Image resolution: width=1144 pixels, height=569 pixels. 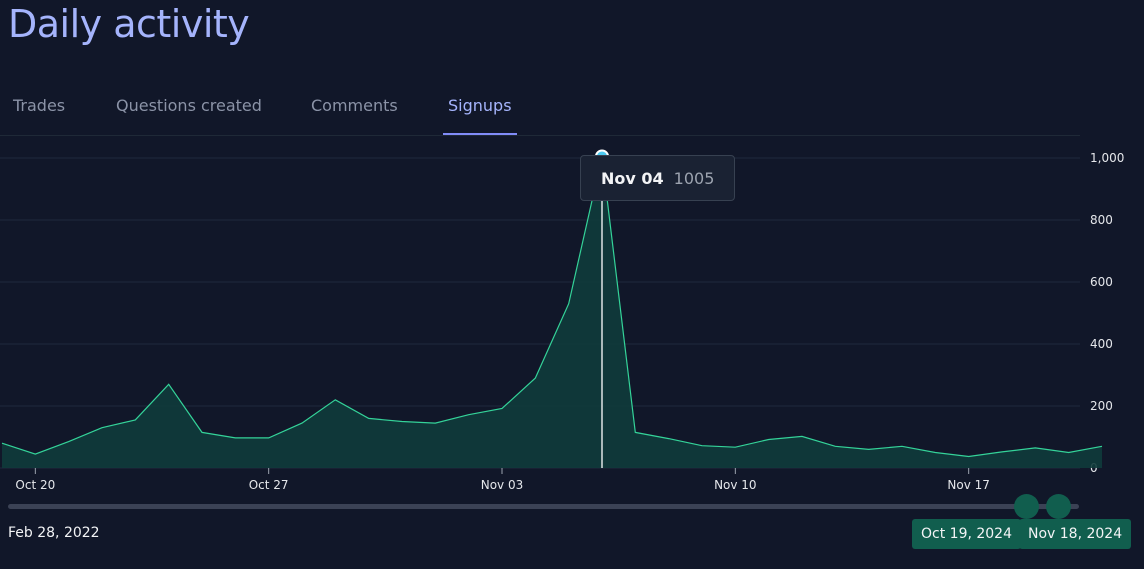 What do you see at coordinates (129, 24) in the screenshot?
I see `page-title: Daily activity` at bounding box center [129, 24].